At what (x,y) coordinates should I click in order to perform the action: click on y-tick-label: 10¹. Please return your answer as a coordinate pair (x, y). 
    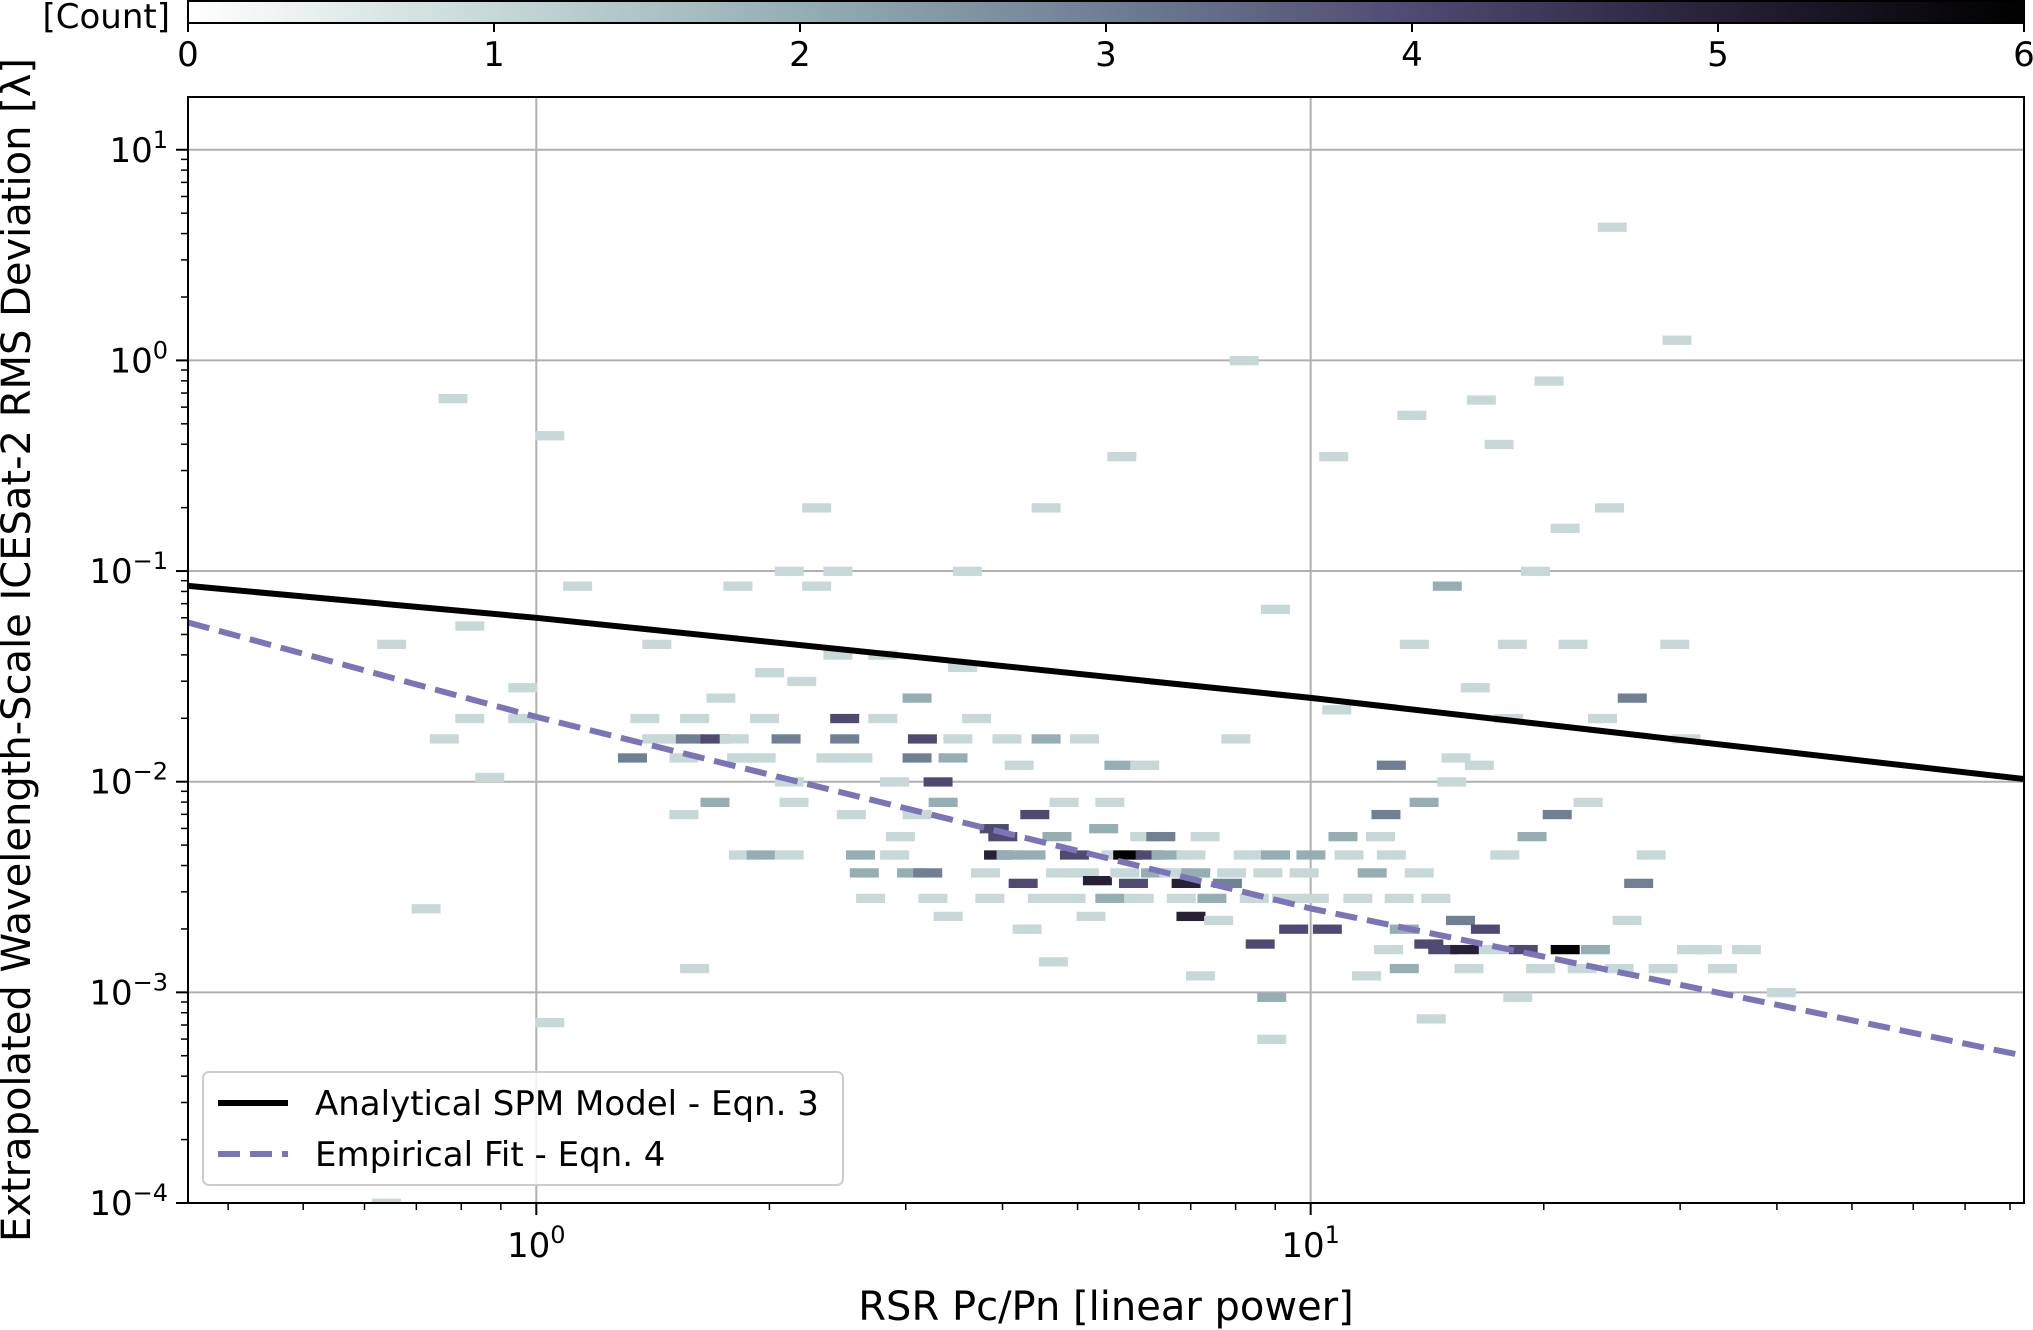
    Looking at the image, I should click on (138, 148).